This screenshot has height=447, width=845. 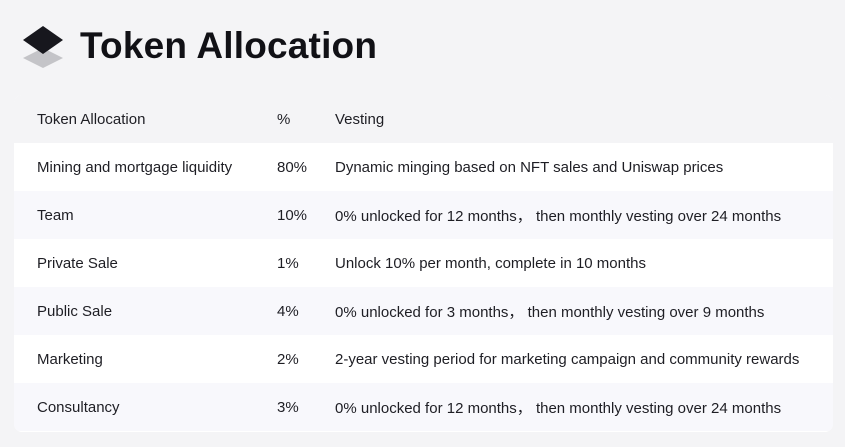 I want to click on page-header: Token Allocation, so click(x=199, y=46).